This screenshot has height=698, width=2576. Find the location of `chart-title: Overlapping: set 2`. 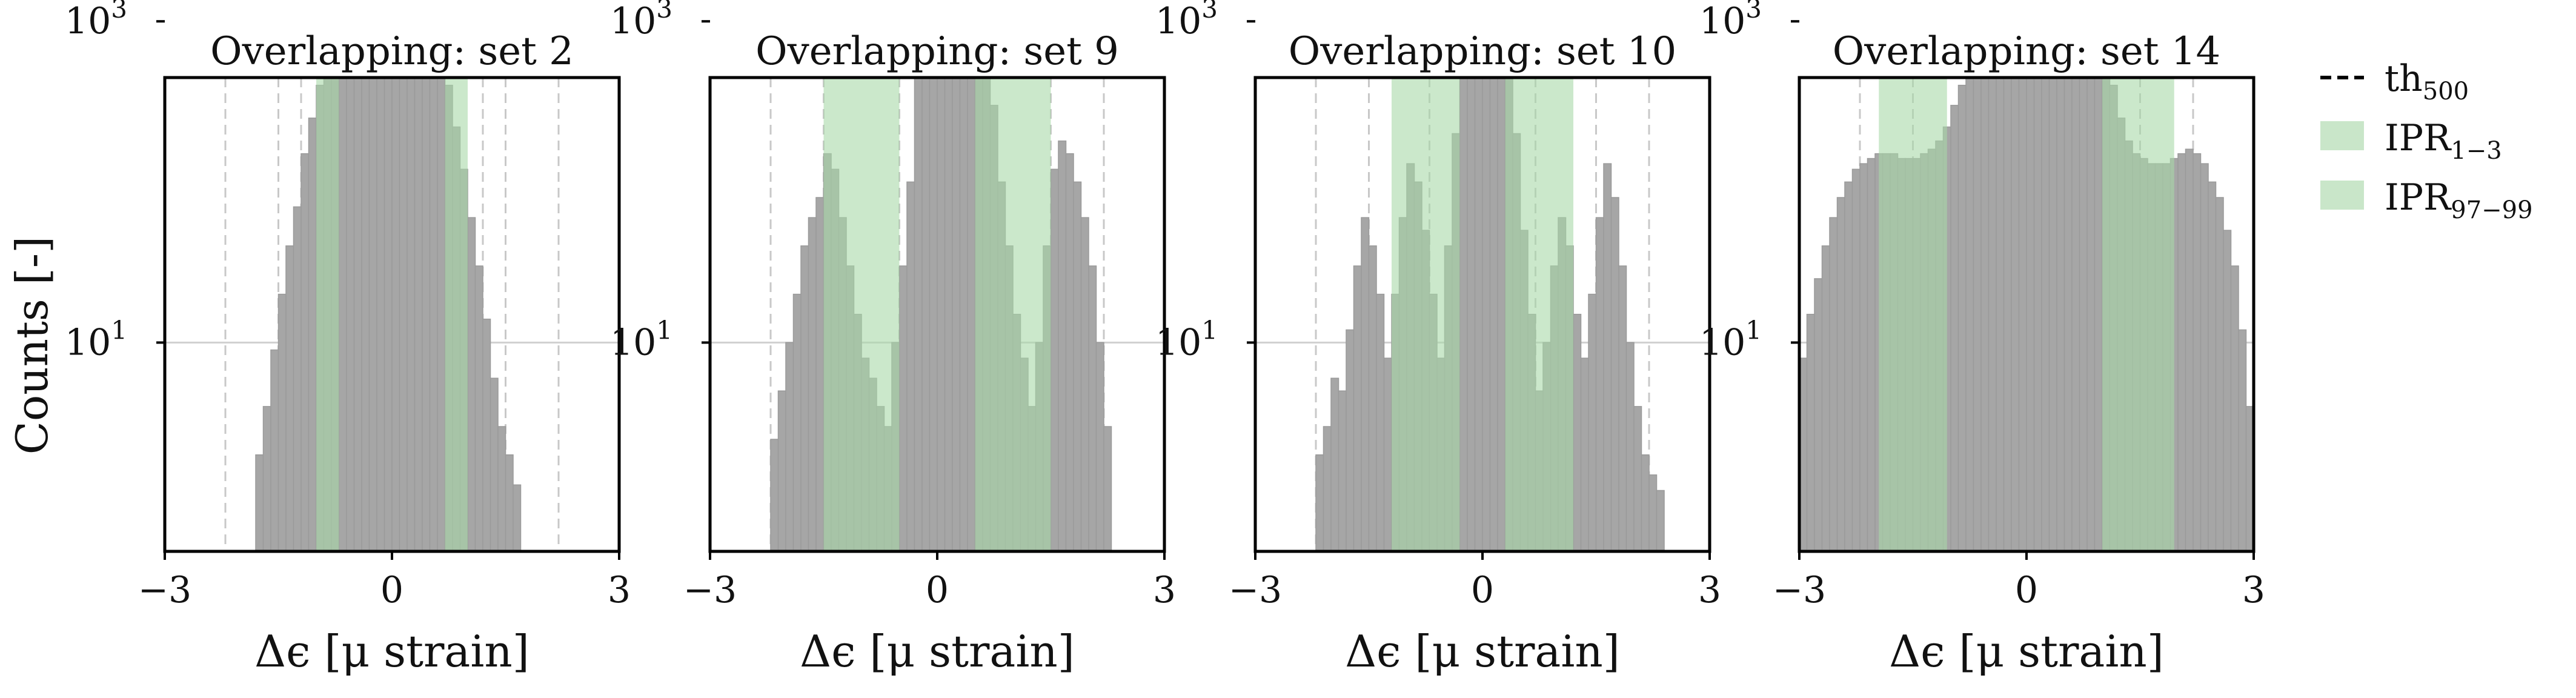

chart-title: Overlapping: set 2 is located at coordinates (392, 52).